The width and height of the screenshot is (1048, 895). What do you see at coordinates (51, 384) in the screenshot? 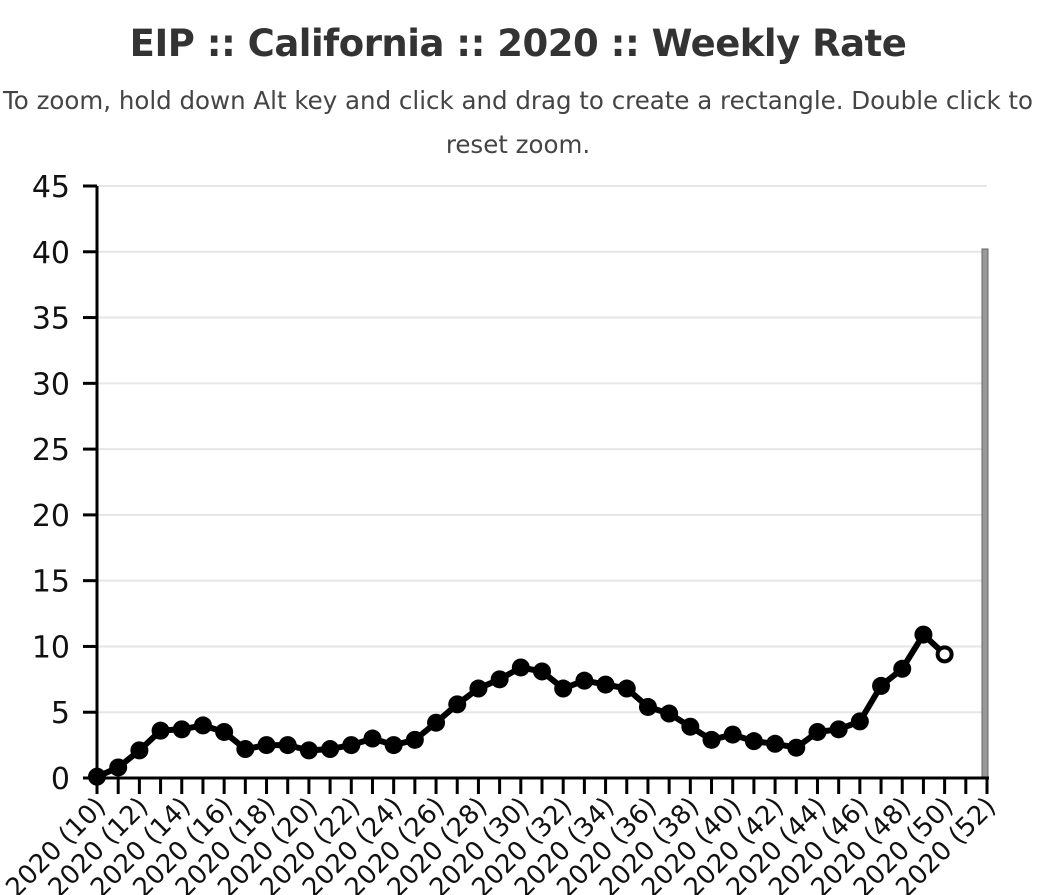
I see `y-tick-label: 30` at bounding box center [51, 384].